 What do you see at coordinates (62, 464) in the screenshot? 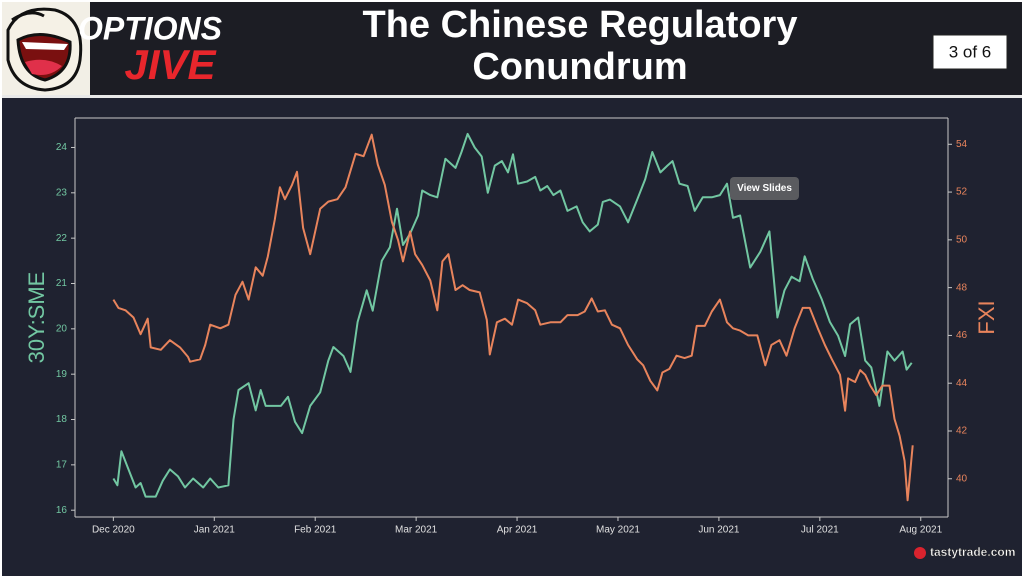
I see `y-tick-label: 17` at bounding box center [62, 464].